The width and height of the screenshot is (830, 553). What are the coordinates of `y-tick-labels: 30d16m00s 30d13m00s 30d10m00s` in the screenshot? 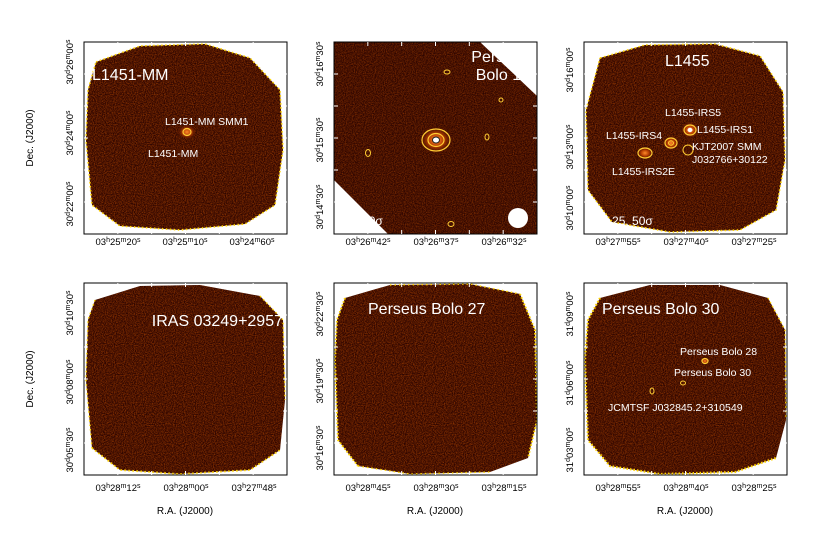 It's located at (571, 138).